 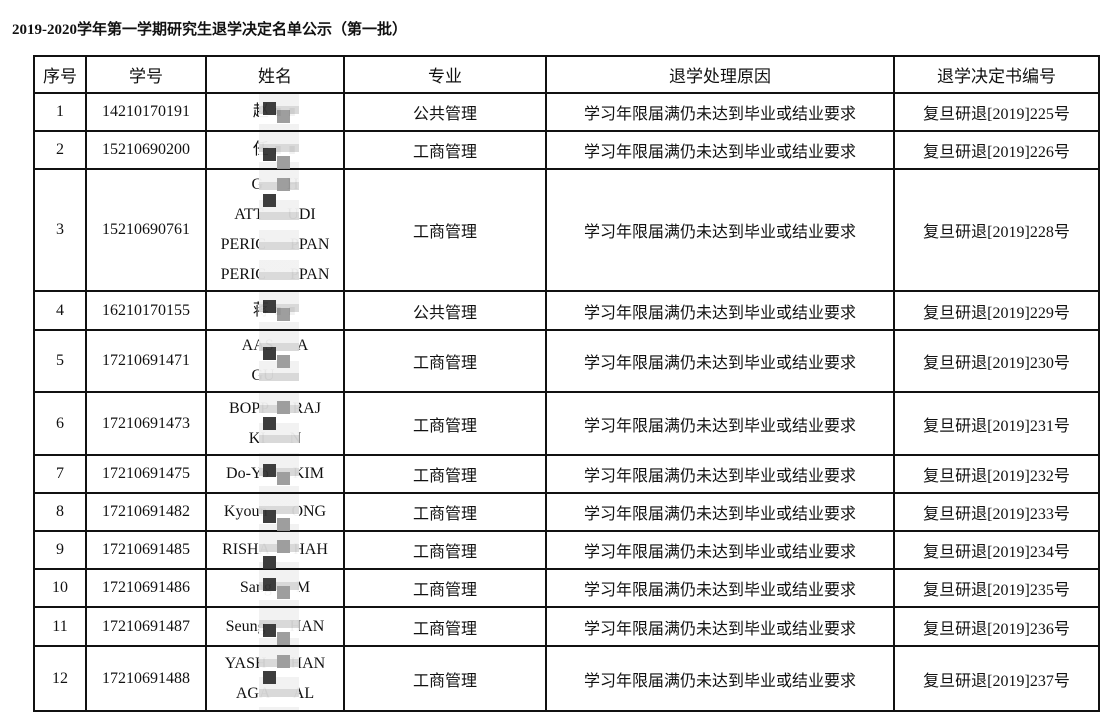 What do you see at coordinates (275, 408) in the screenshot?
I see `name-line: BOPP RAJ` at bounding box center [275, 408].